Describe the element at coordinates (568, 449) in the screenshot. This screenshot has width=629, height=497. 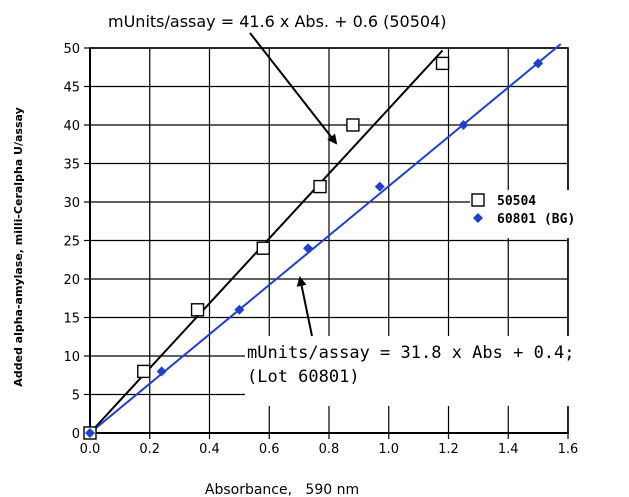
I see `x-tick-label: 1.6` at that location.